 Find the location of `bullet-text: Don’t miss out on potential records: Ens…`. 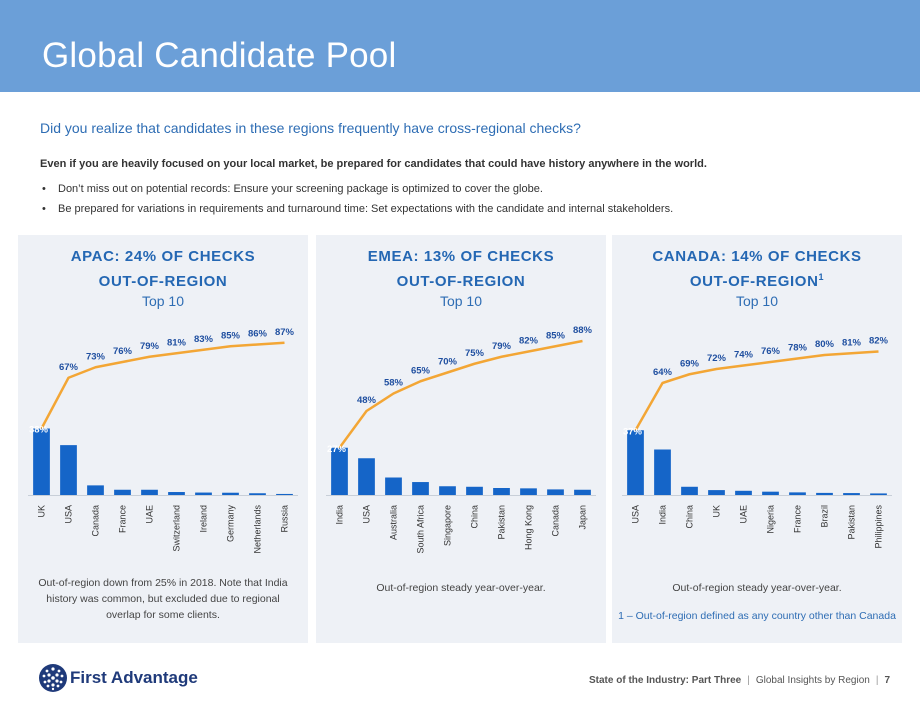

bullet-text: Don’t miss out on potential records: Ens… is located at coordinates (300, 189).